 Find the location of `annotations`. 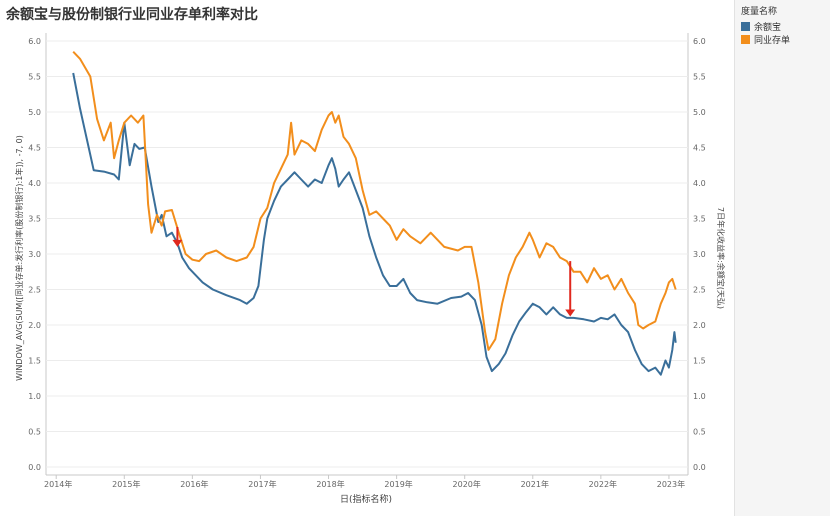

annotations is located at coordinates (374, 272).